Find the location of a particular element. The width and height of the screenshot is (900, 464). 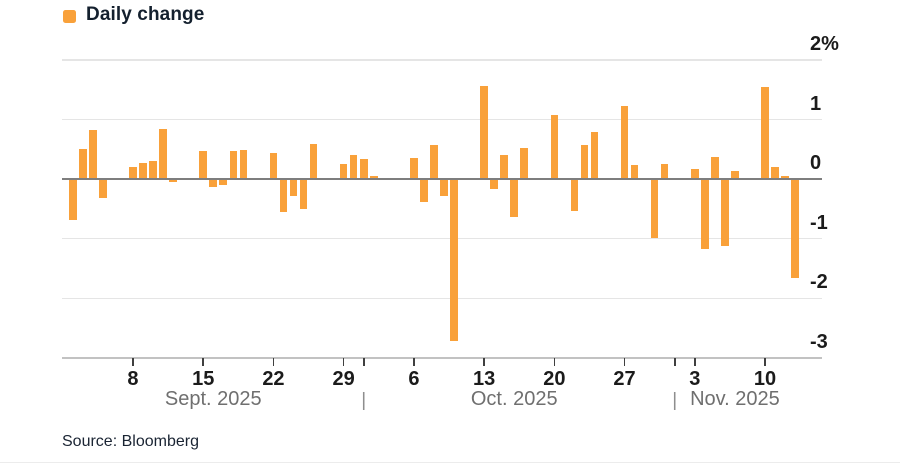

y-axis-label: 2% is located at coordinates (824, 44).